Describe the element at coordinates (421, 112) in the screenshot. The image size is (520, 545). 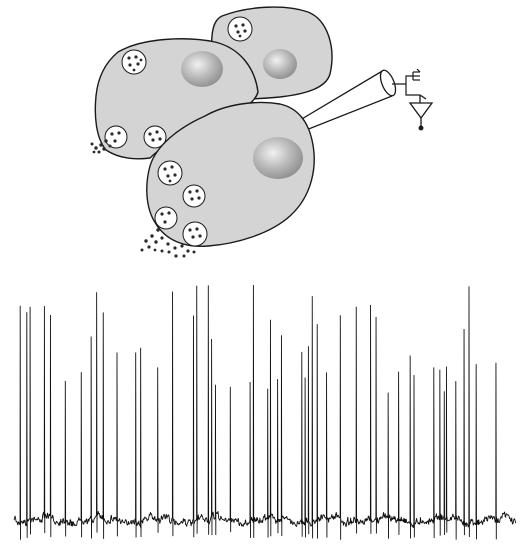
I see `amplifier-symbol` at that location.